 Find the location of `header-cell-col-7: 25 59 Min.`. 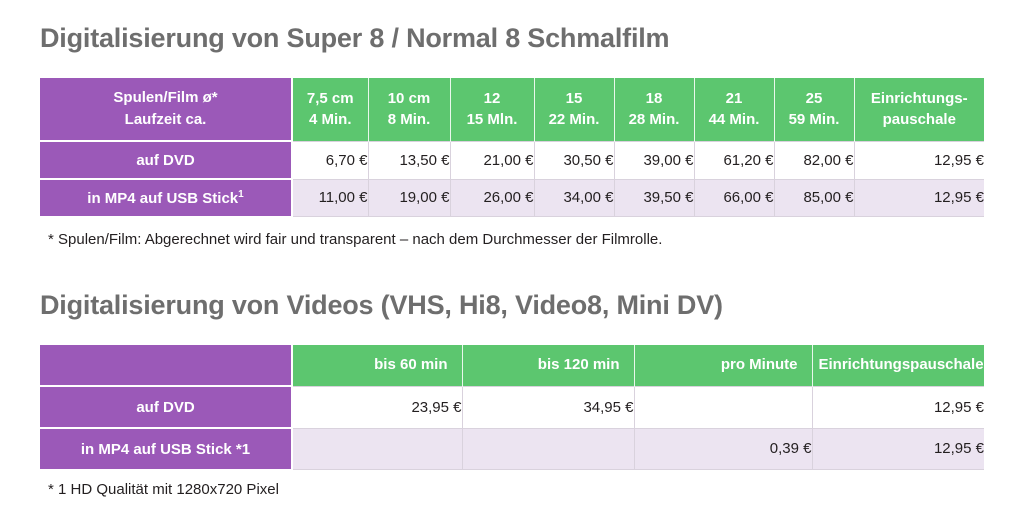

header-cell-col-7: 25 59 Min. is located at coordinates (814, 109).